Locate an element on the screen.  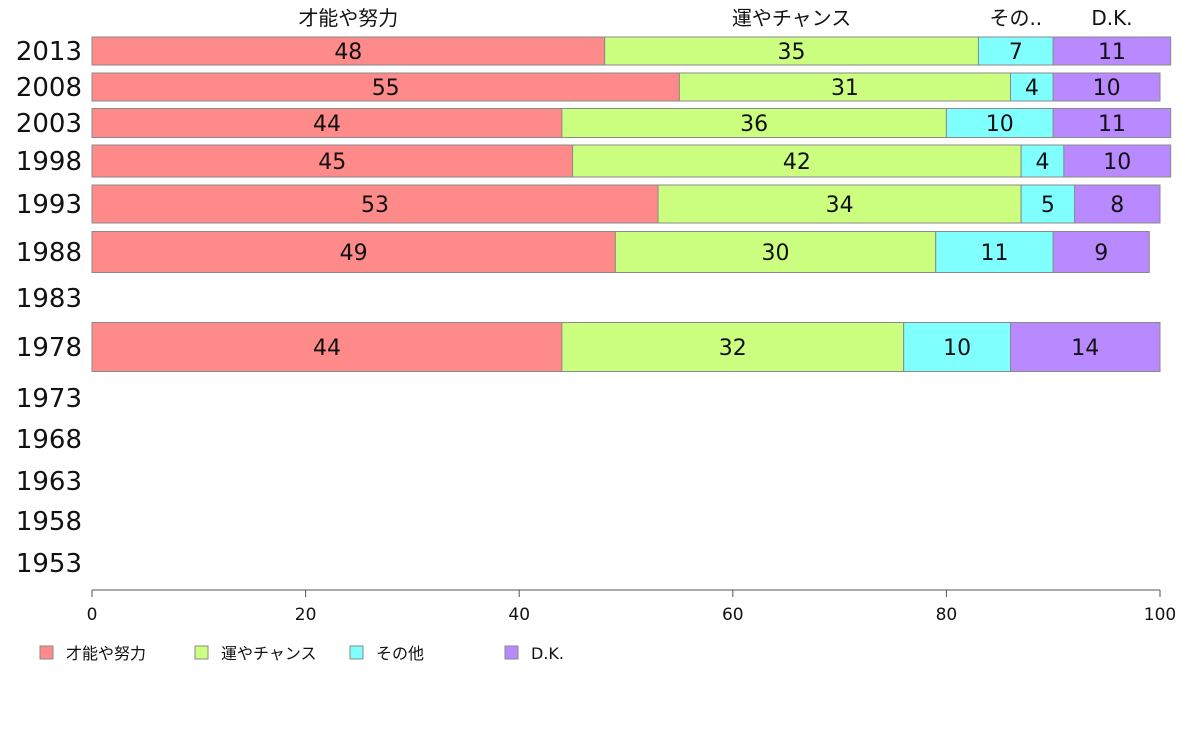
legend-item: その他 is located at coordinates (386, 653).